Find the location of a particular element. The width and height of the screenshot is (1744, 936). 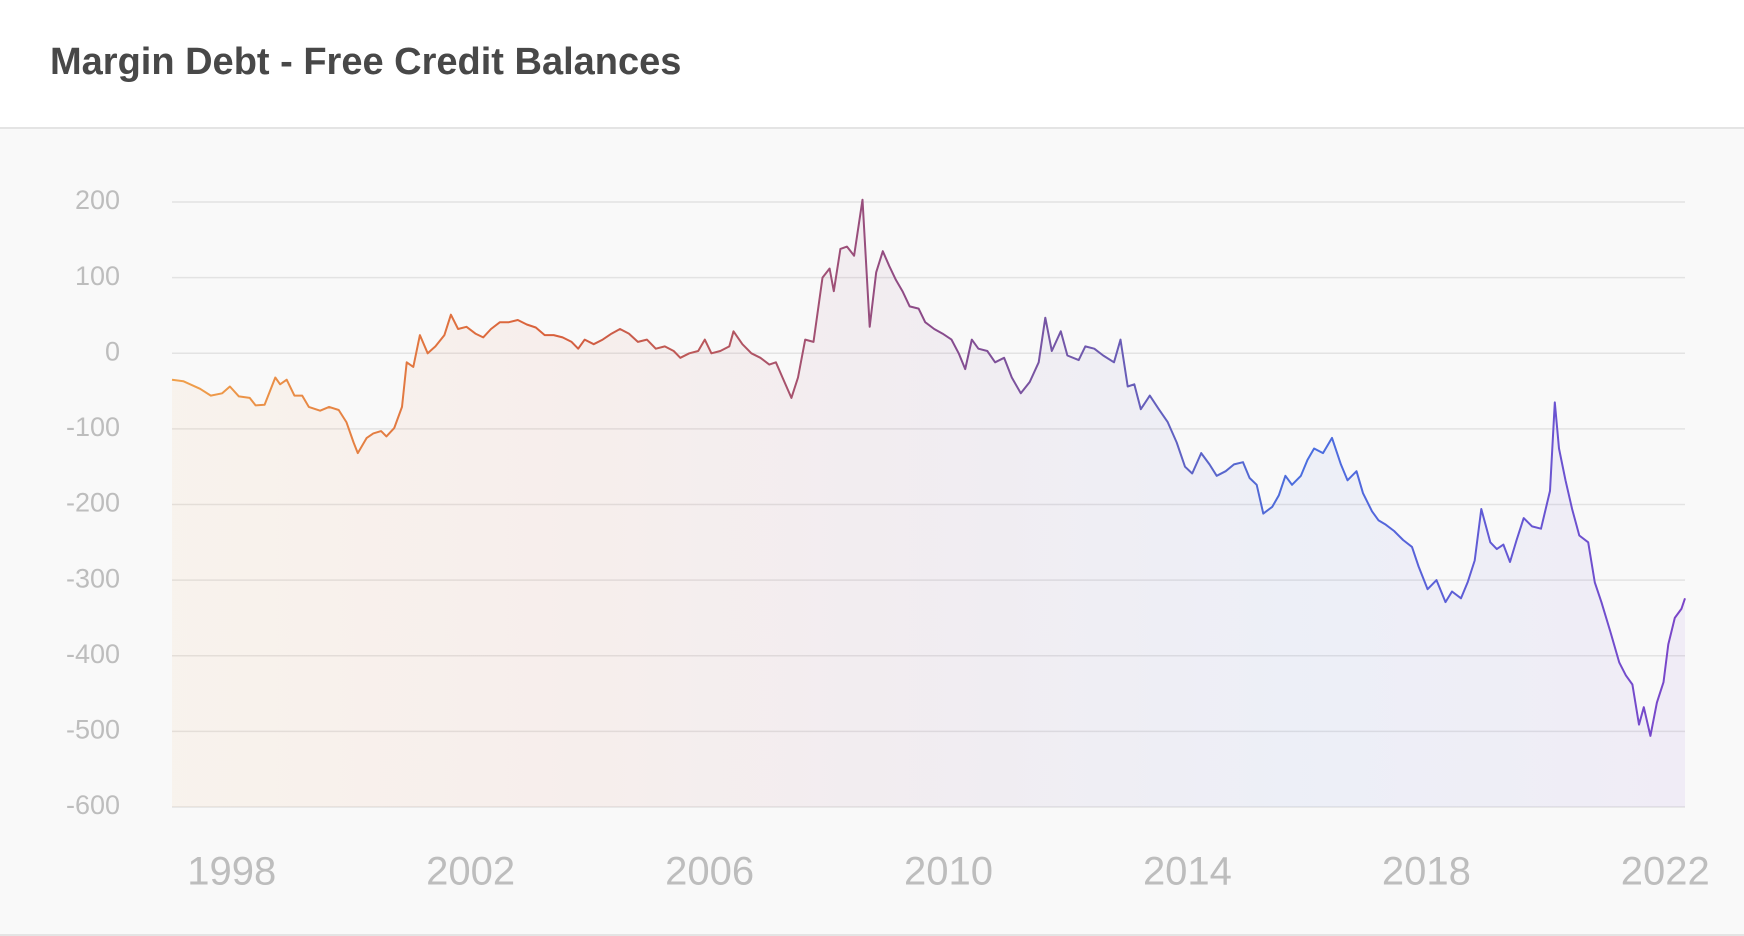

y-tick-label: -500 is located at coordinates (93, 730).